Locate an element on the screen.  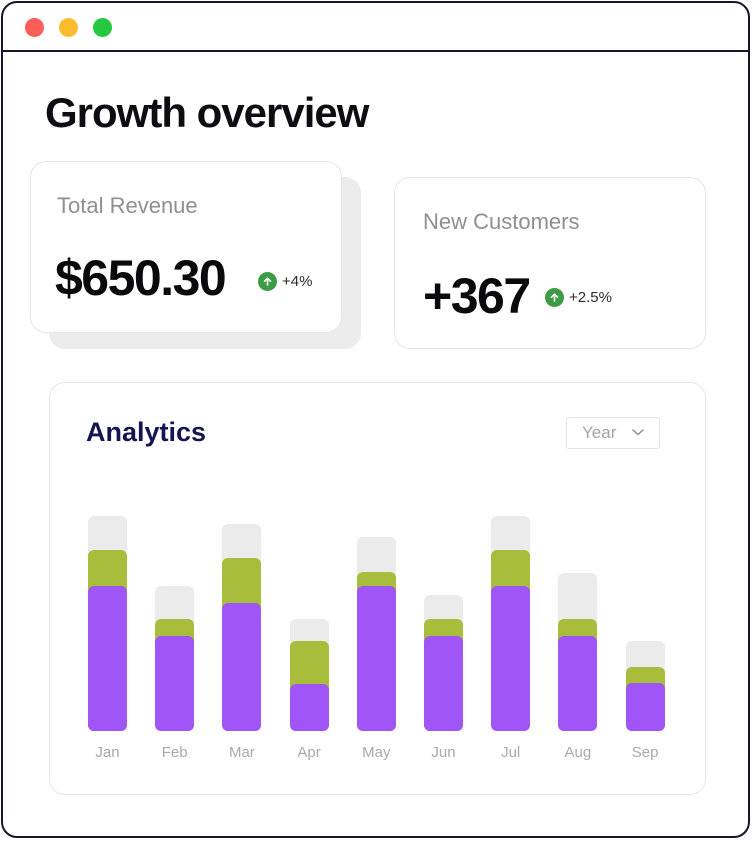
period-select-value: Year is located at coordinates (599, 432).